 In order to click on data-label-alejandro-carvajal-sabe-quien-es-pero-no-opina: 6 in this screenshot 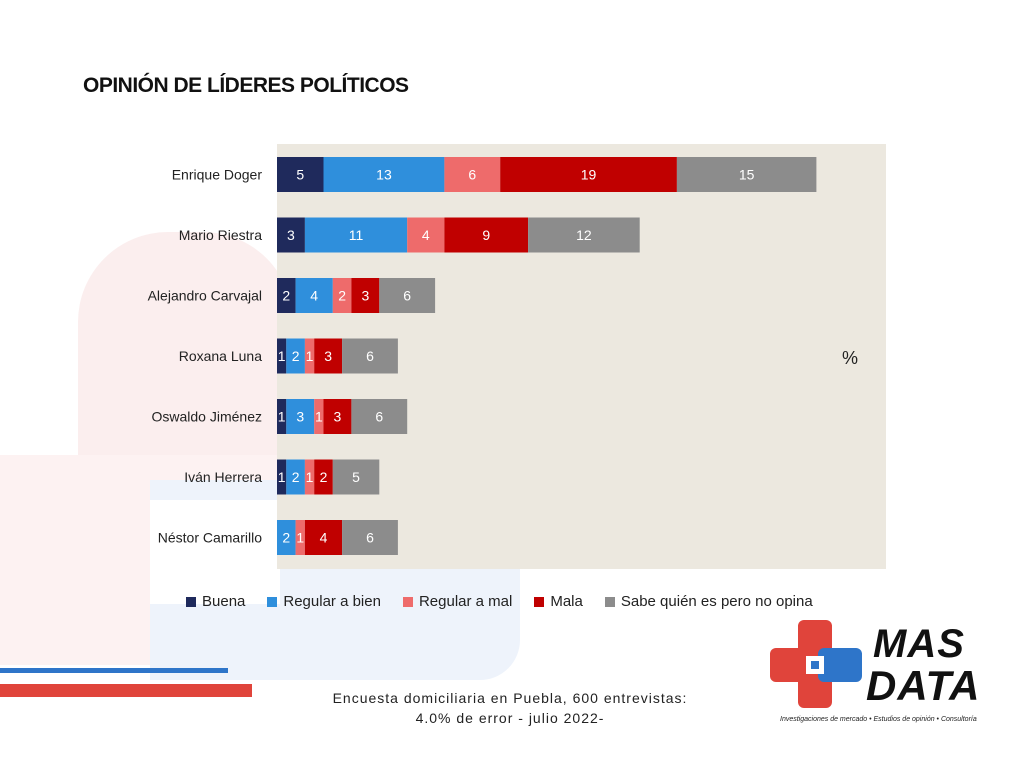, I will do `click(407, 296)`.